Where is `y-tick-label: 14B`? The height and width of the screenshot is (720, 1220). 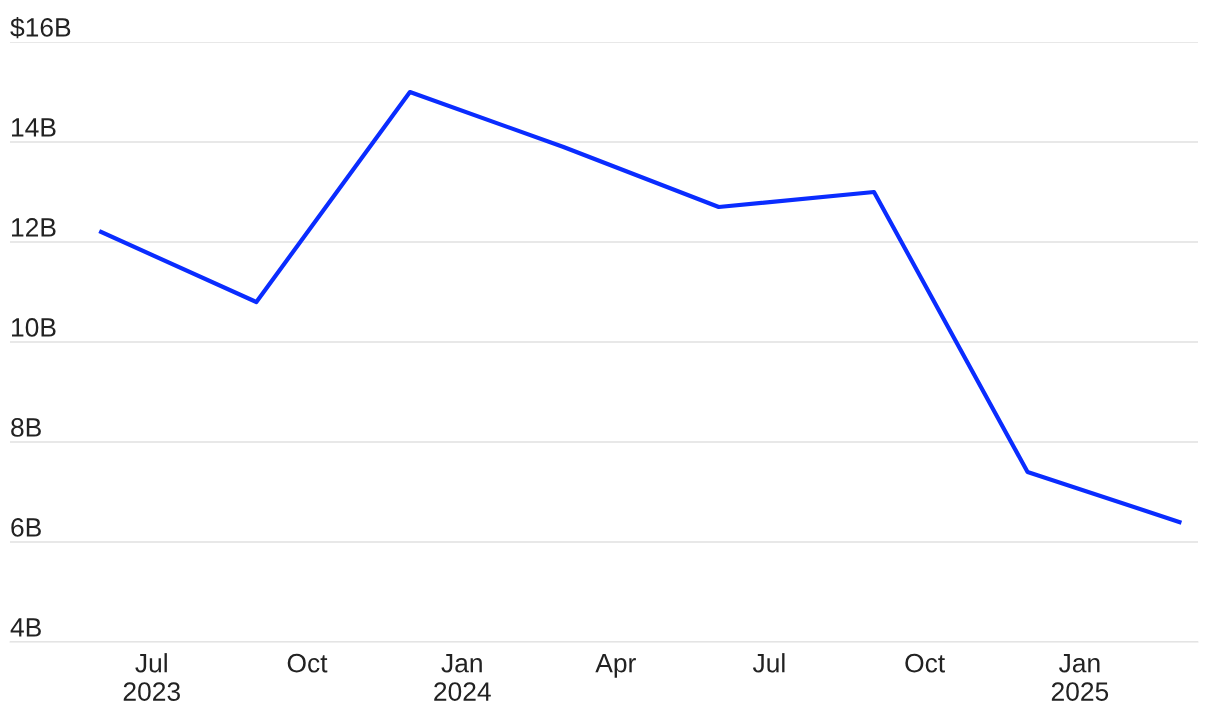 y-tick-label: 14B is located at coordinates (34, 127).